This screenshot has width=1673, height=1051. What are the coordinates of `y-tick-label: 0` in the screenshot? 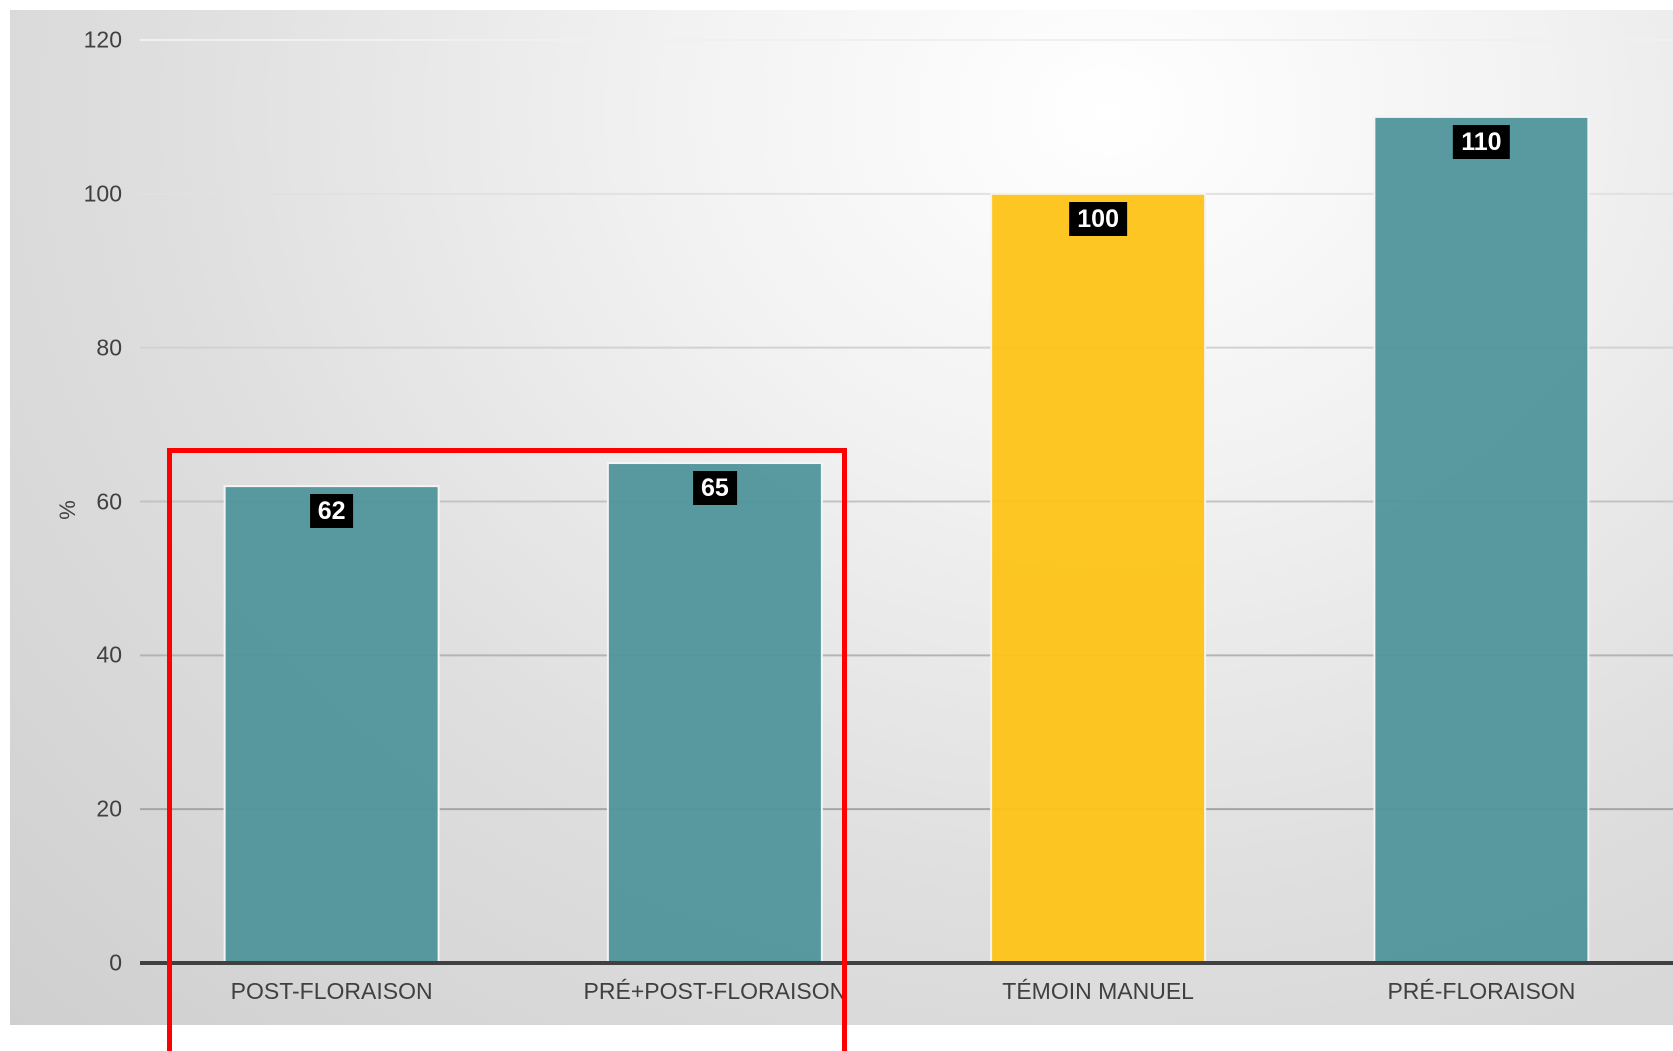 It's located at (115, 962).